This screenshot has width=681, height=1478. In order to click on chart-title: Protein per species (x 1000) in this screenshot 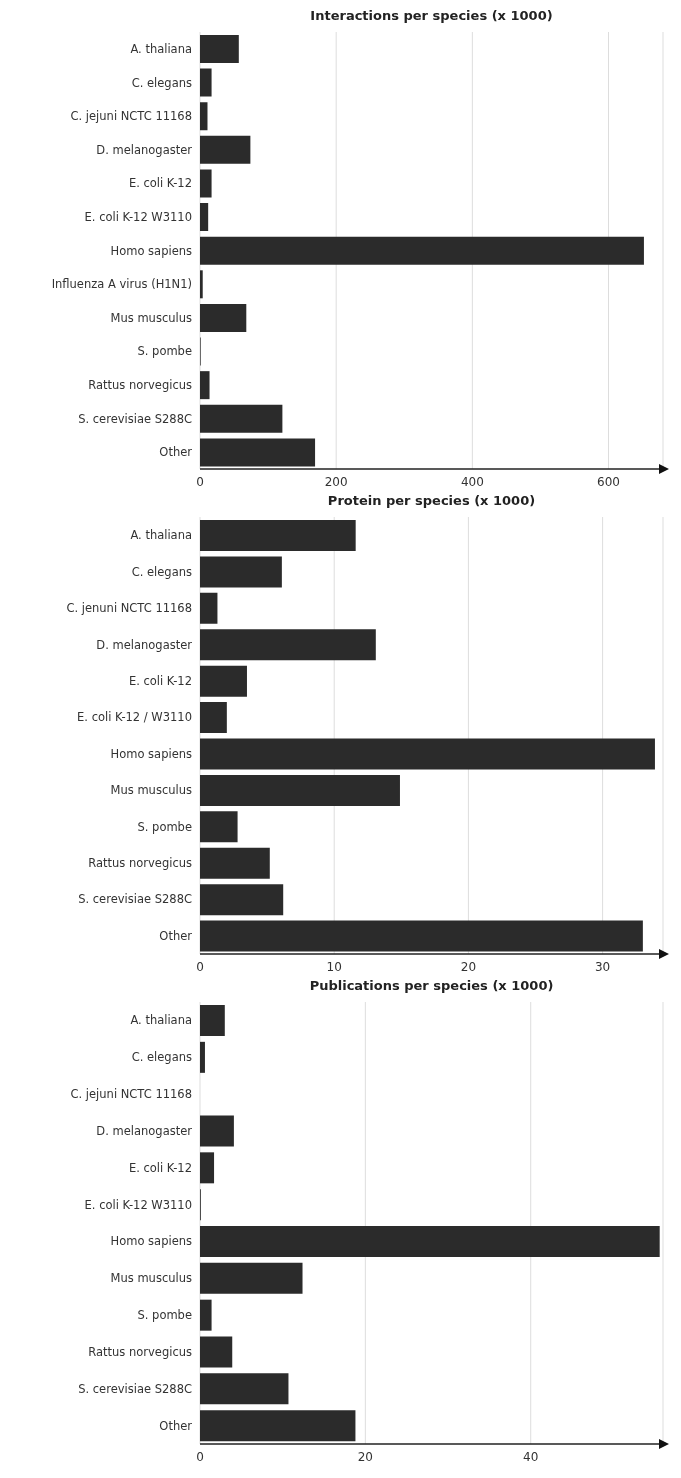, I will do `click(431, 501)`.